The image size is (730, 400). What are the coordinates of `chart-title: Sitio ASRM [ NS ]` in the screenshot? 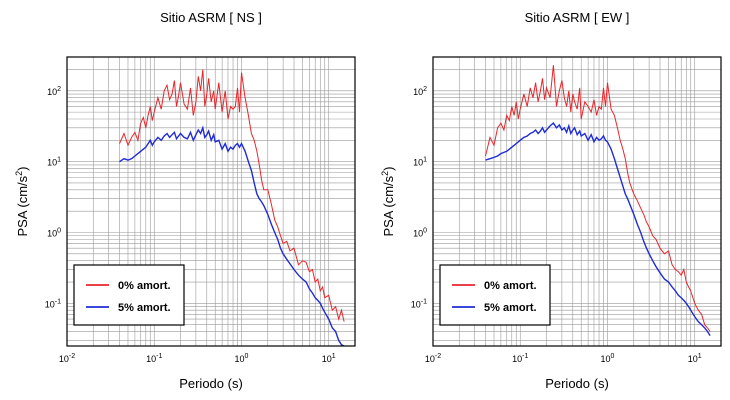 It's located at (211, 17).